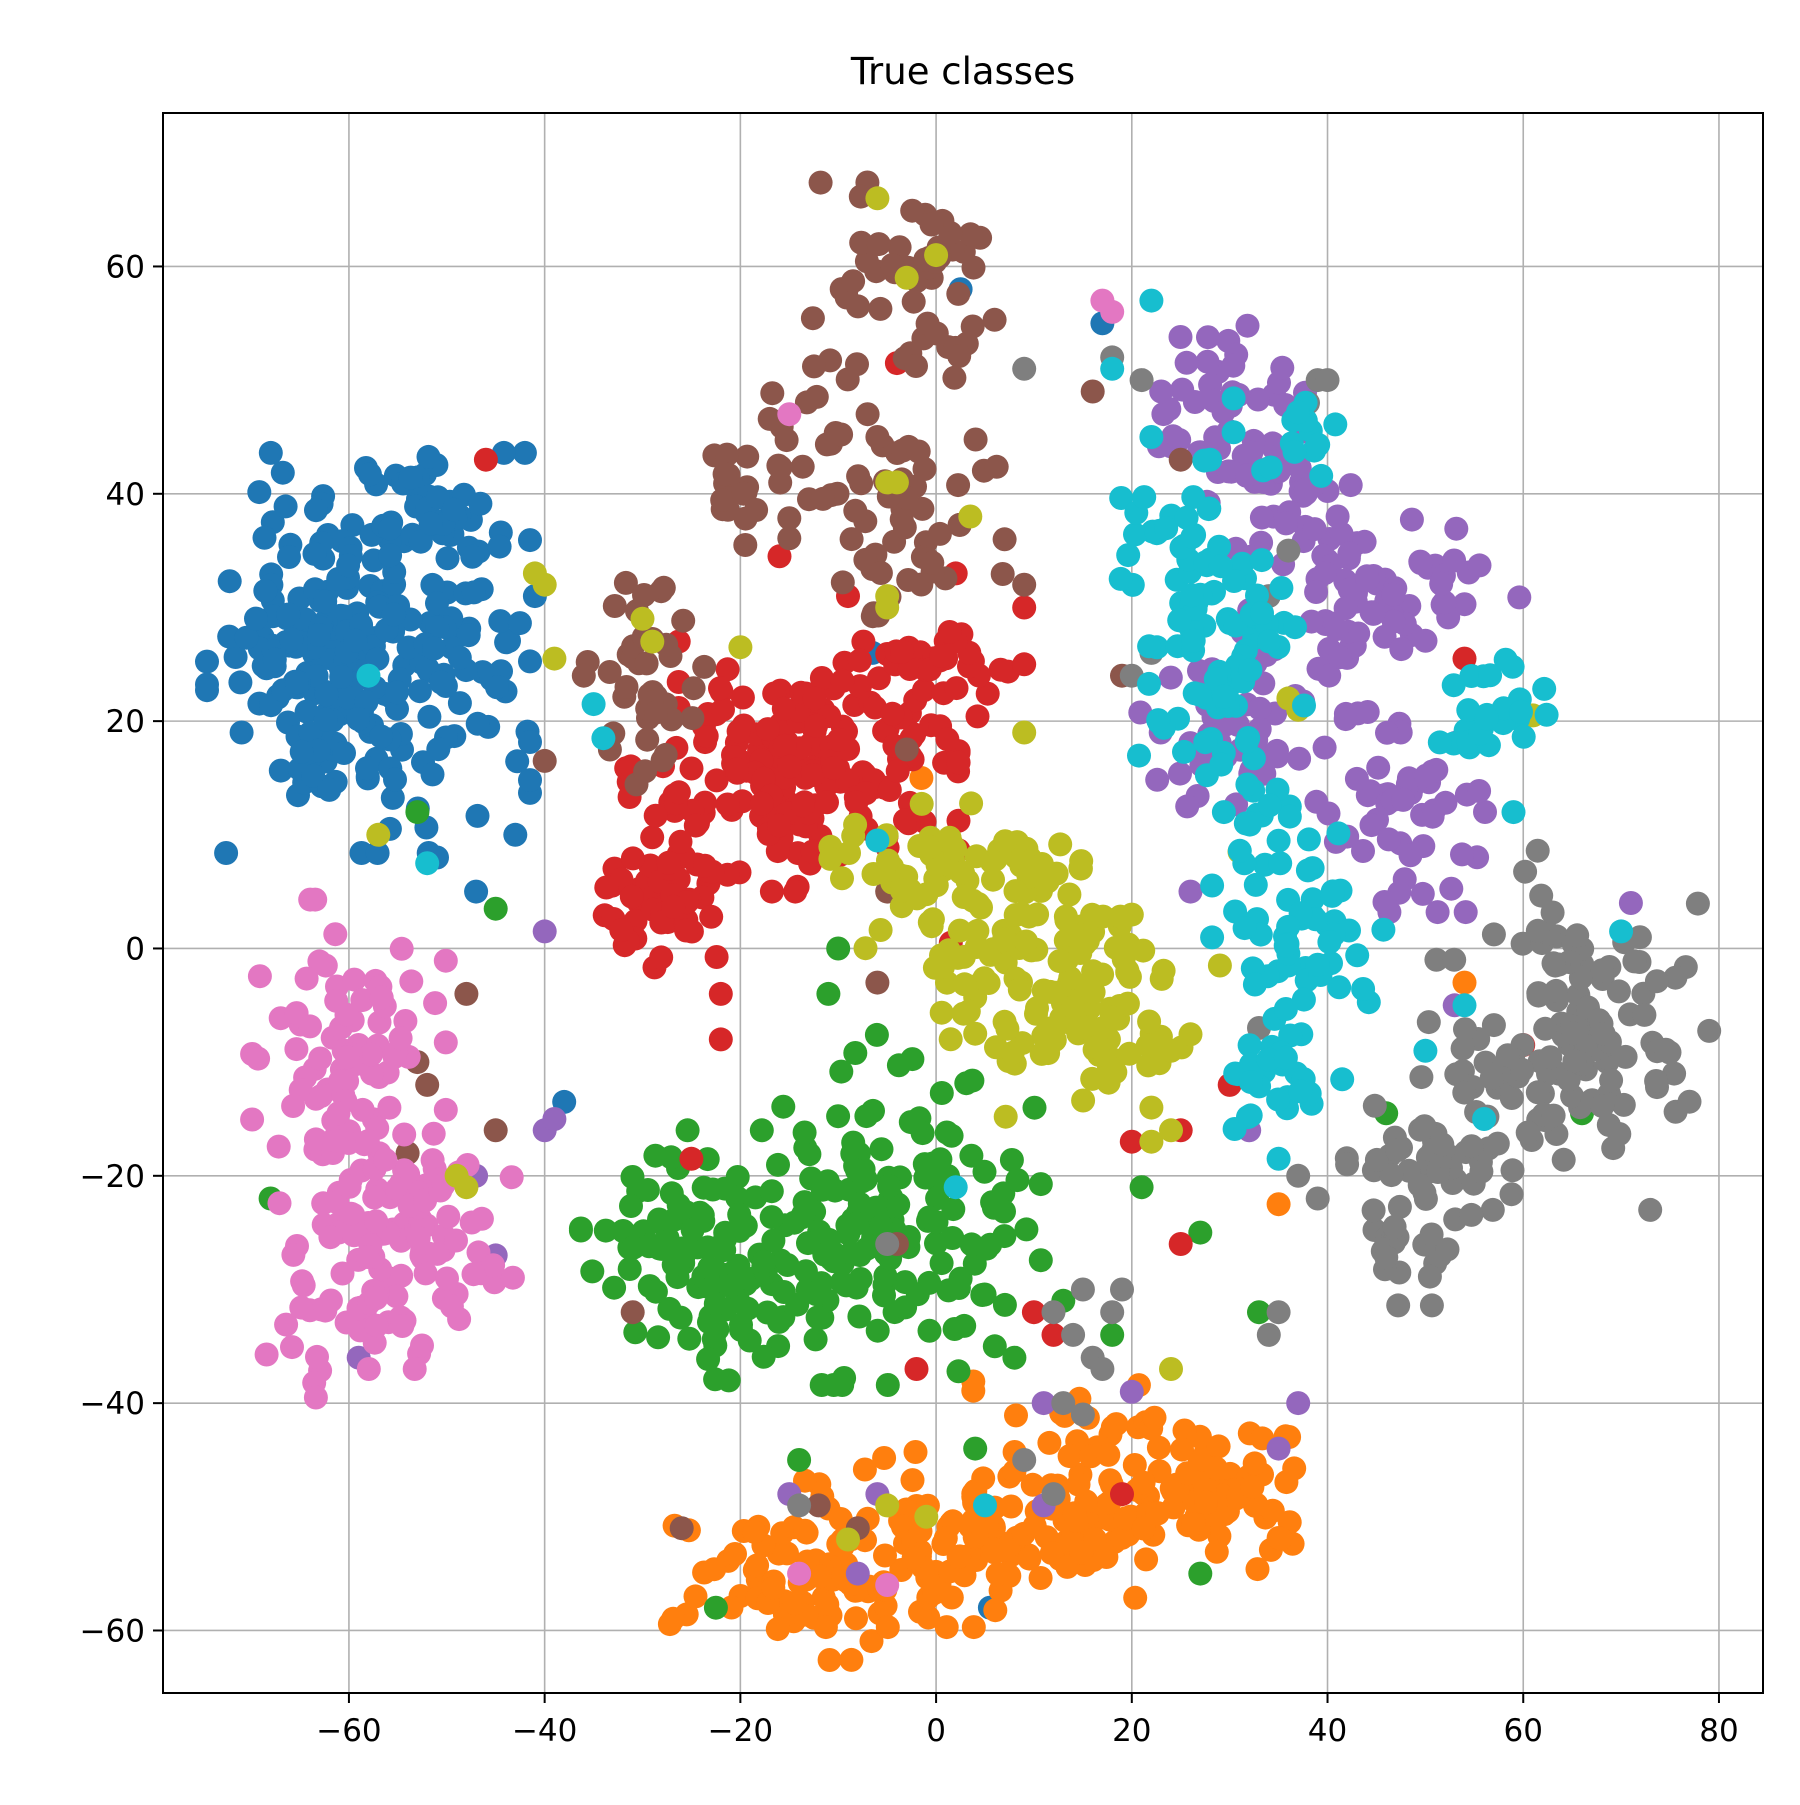  I want to click on x-tick-label: 60, so click(1523, 1731).